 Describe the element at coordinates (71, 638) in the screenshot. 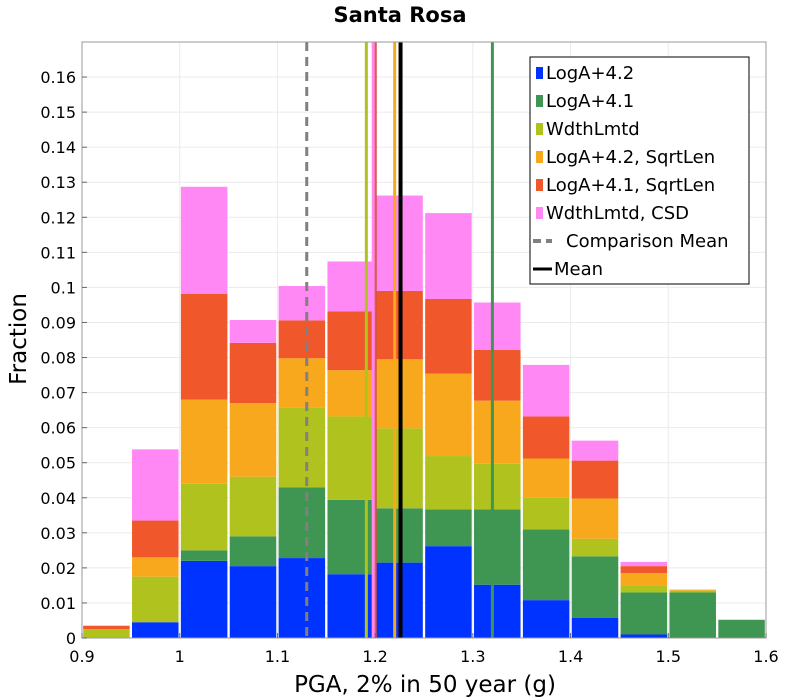

I see `y-tick-label-0: 0` at that location.